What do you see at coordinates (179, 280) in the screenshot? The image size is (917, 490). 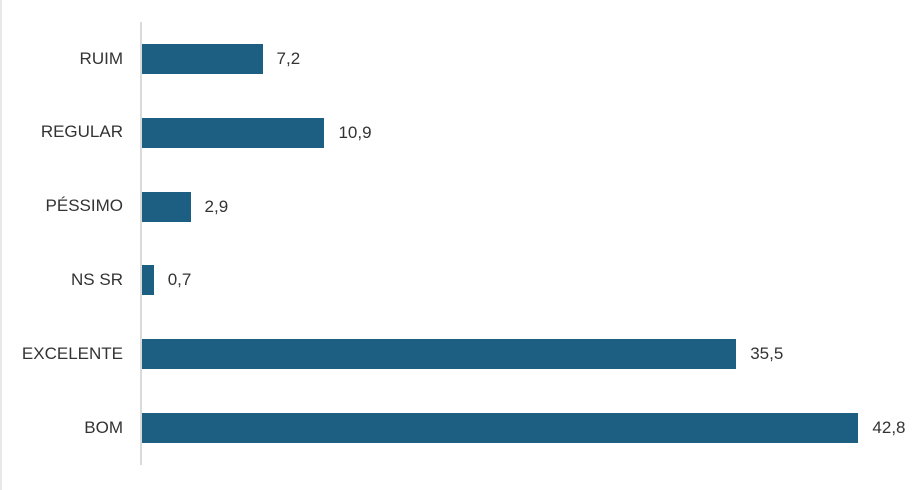 I see `value-label: 0,7` at bounding box center [179, 280].